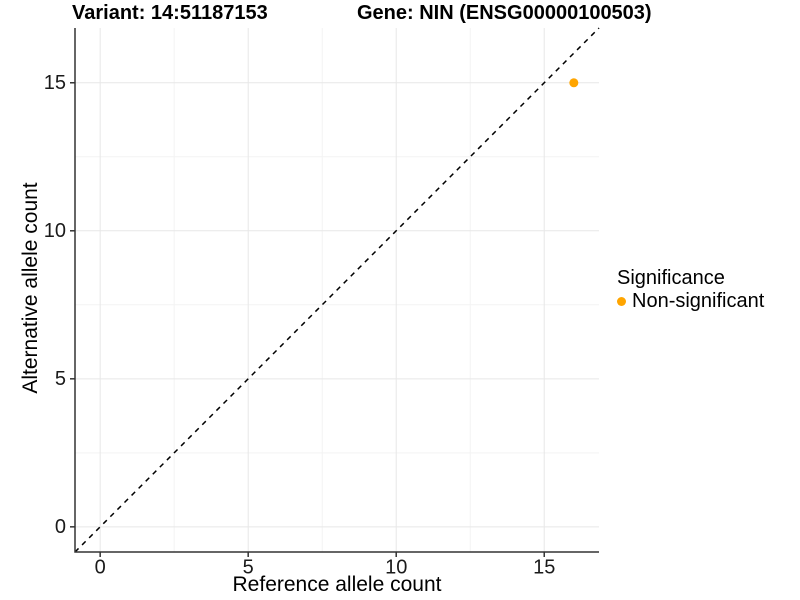 Image resolution: width=800 pixels, height=600 pixels. What do you see at coordinates (60, 527) in the screenshot?
I see `y-tick-label: 0` at bounding box center [60, 527].